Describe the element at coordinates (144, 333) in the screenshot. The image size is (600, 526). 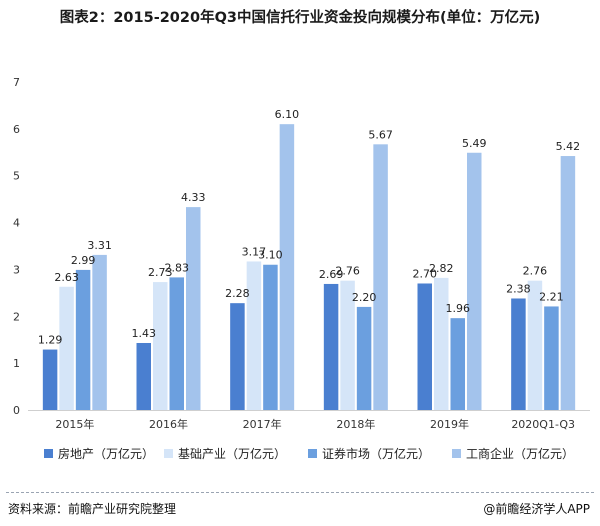
I see `data-label: 1.43` at that location.